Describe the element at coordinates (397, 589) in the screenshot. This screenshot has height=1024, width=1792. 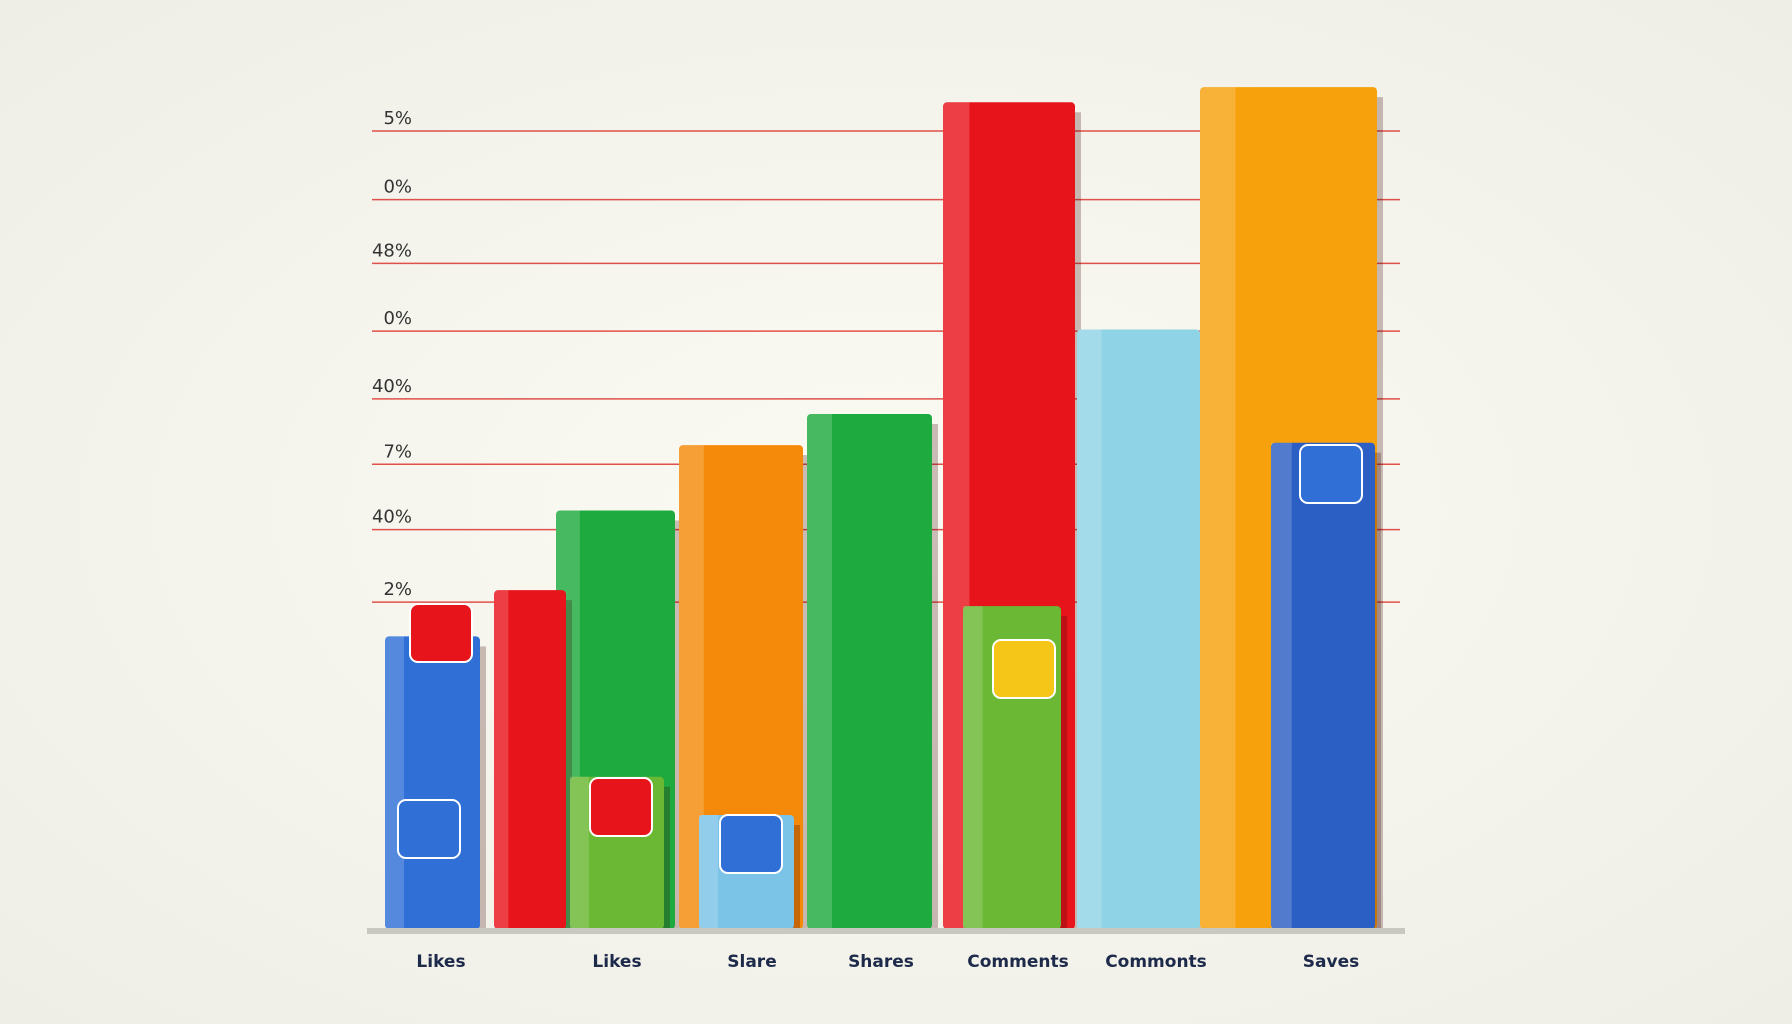
I see `y-tick-label: 2%` at that location.